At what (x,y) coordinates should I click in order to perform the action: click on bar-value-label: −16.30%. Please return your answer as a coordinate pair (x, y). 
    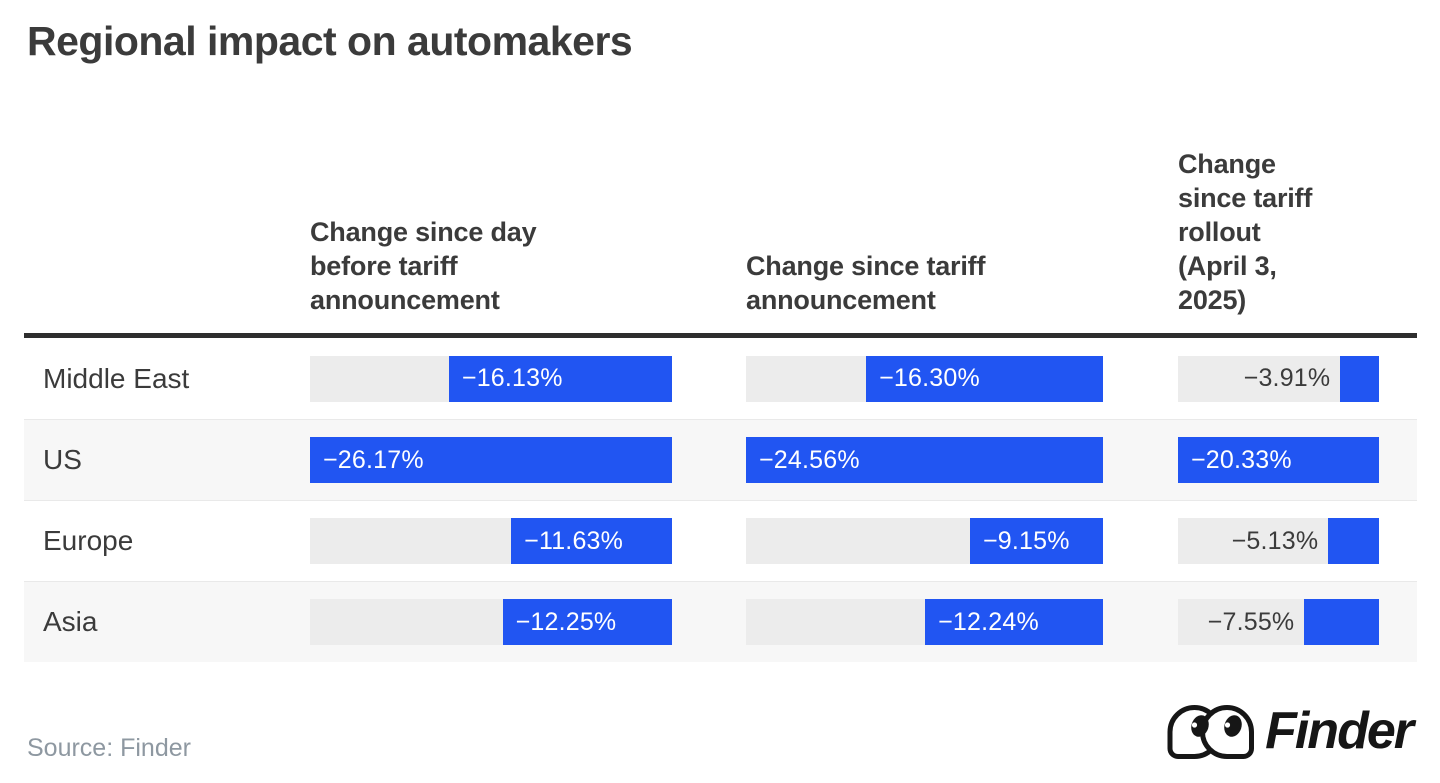
    Looking at the image, I should click on (929, 378).